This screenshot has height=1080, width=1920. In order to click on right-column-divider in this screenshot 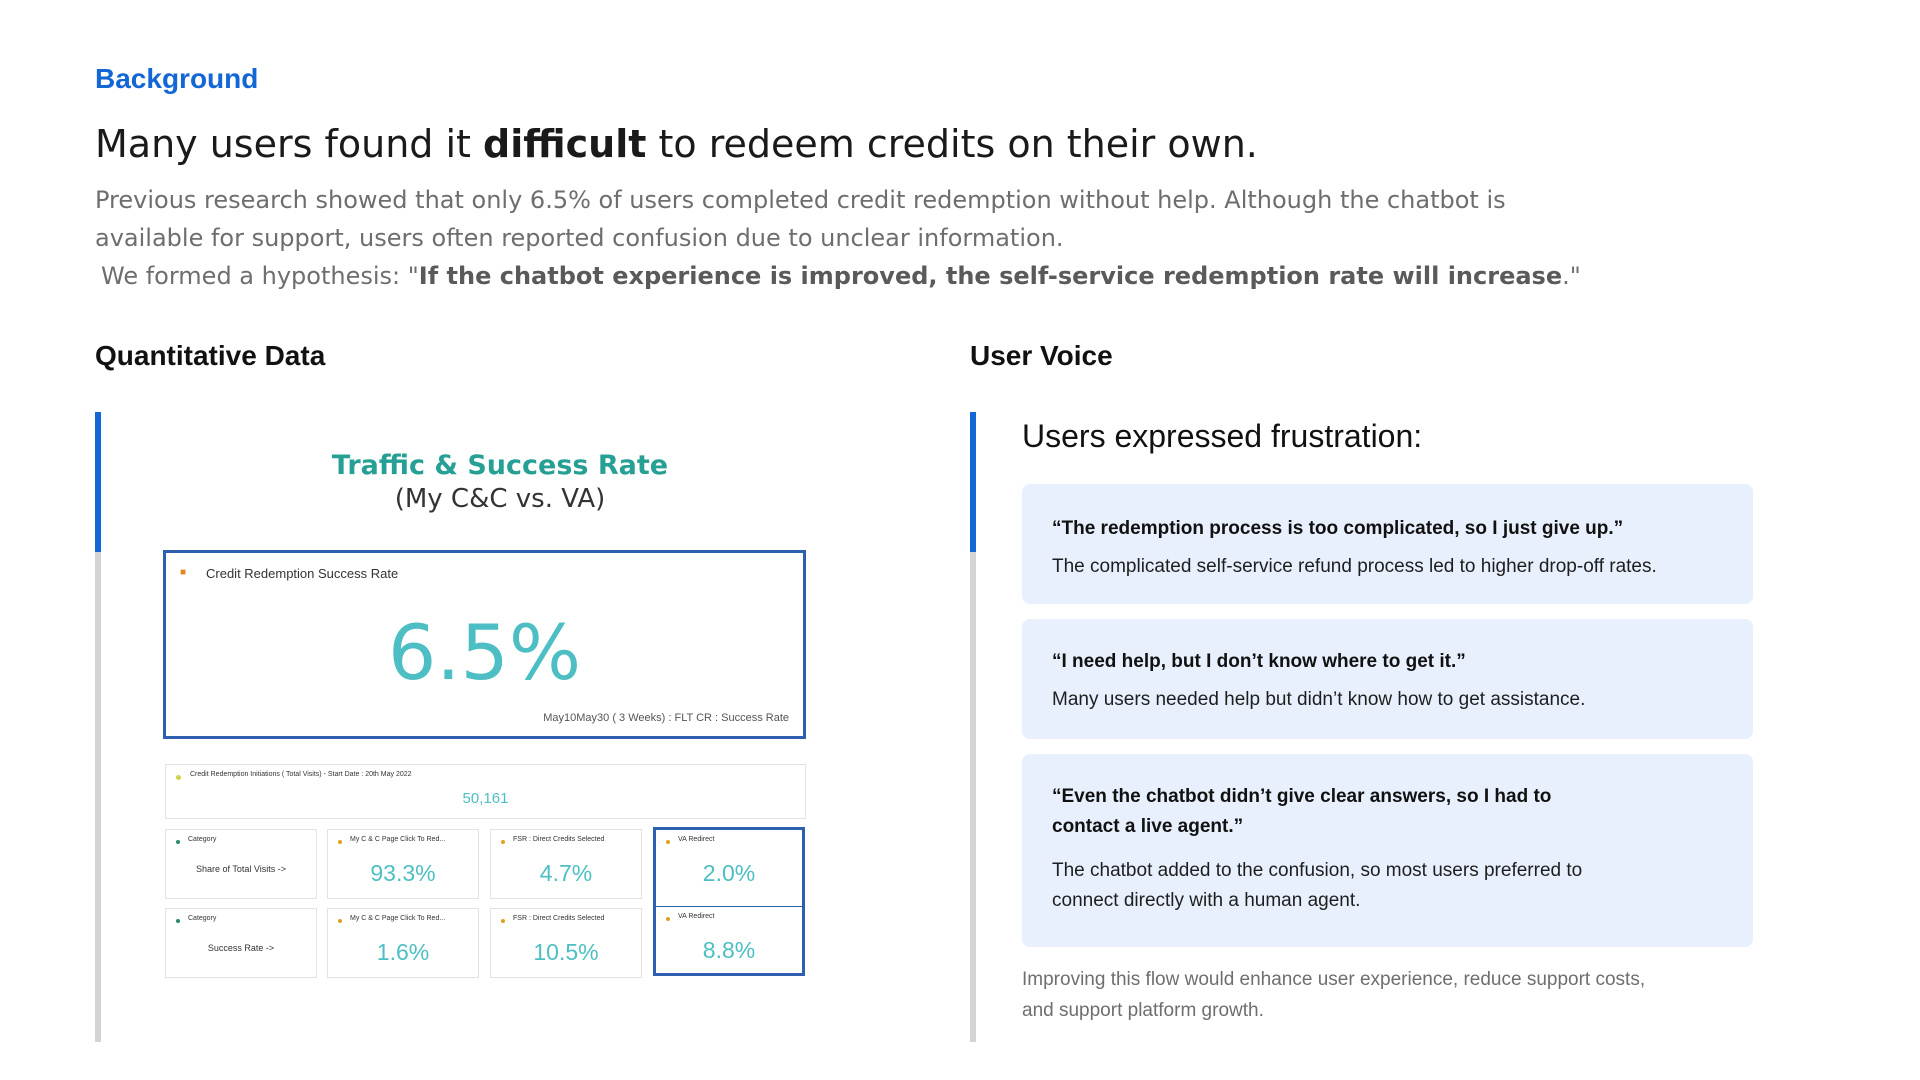, I will do `click(973, 727)`.